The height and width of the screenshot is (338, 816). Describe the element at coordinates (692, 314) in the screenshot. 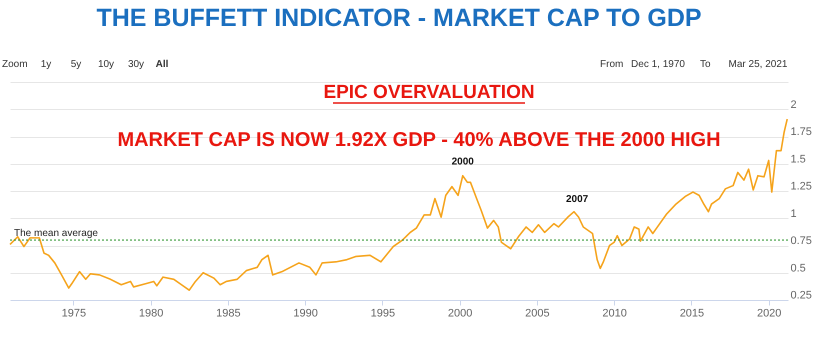

I see `x-tick-label: 2015` at that location.